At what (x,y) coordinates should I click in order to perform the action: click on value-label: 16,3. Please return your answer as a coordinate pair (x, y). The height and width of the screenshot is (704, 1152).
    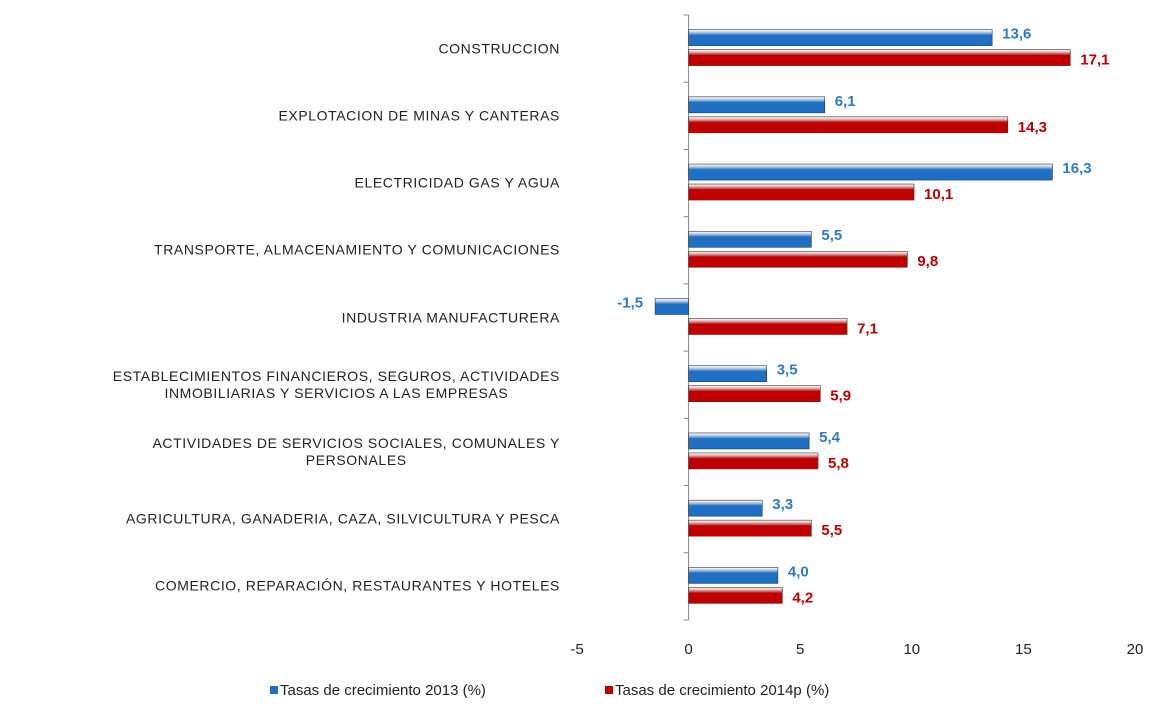
    Looking at the image, I should click on (1076, 168).